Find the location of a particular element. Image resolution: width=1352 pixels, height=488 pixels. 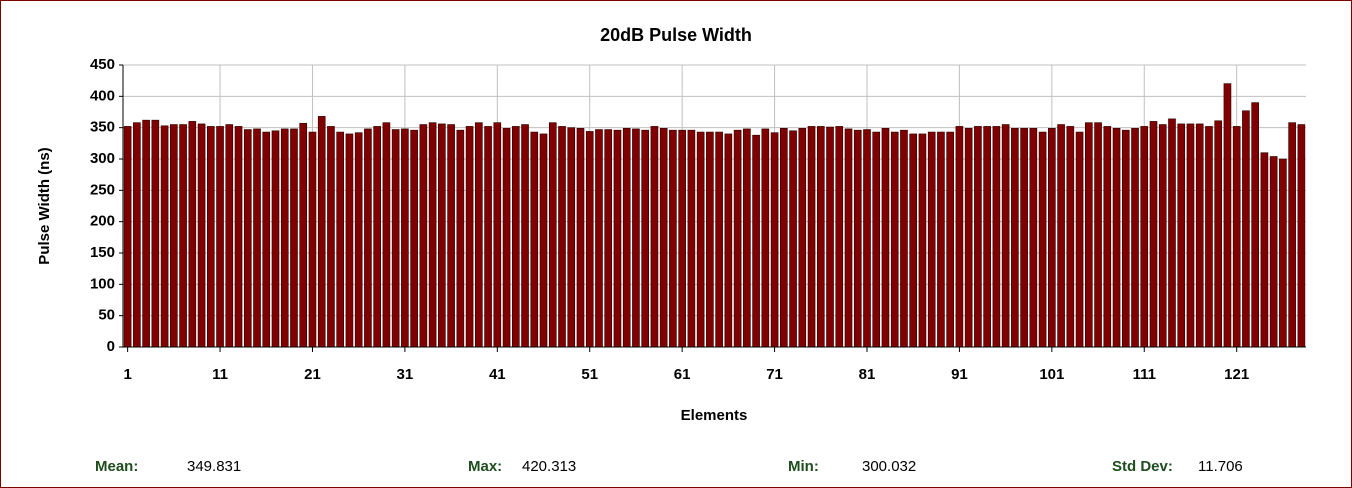

x-tick-label: 71 is located at coordinates (774, 374).